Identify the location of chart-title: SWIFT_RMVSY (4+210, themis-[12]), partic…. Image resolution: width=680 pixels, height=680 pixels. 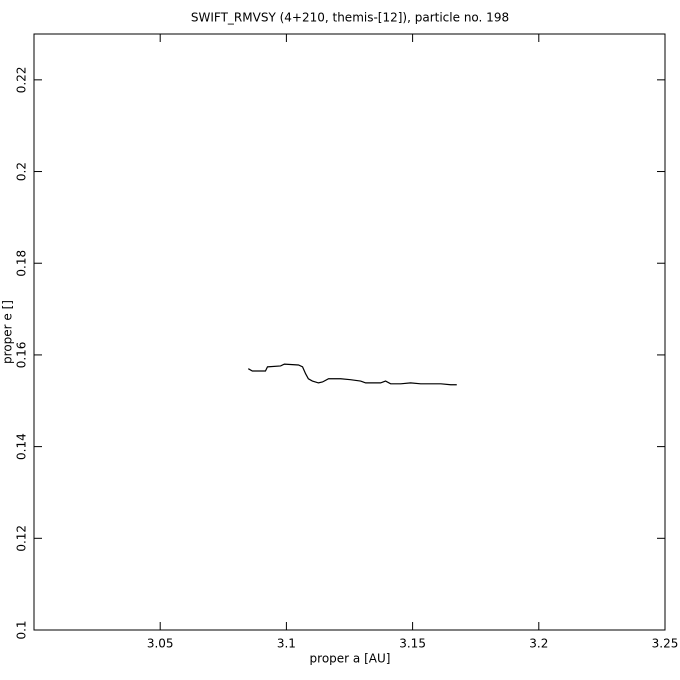
(350, 18).